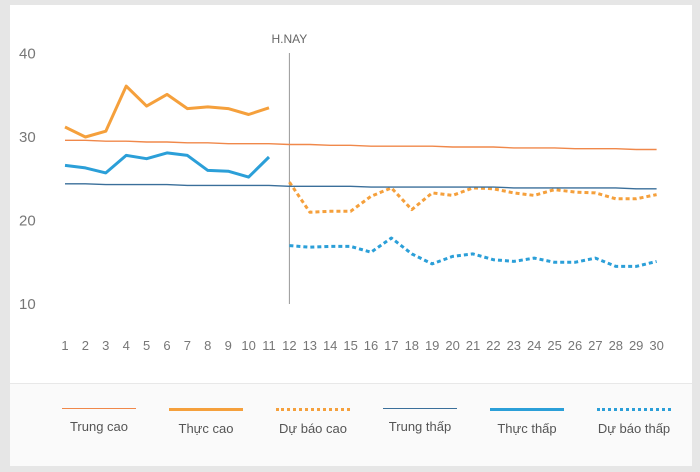 The height and width of the screenshot is (472, 700). What do you see at coordinates (27, 137) in the screenshot?
I see `y-tick-label: 30` at bounding box center [27, 137].